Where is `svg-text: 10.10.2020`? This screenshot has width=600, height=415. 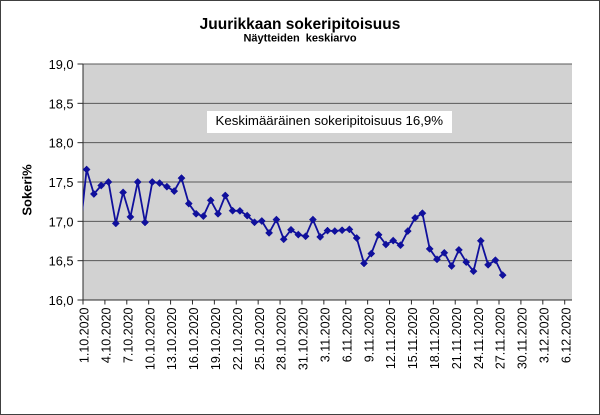 svg-text: 10.10.2020 is located at coordinates (150, 338).